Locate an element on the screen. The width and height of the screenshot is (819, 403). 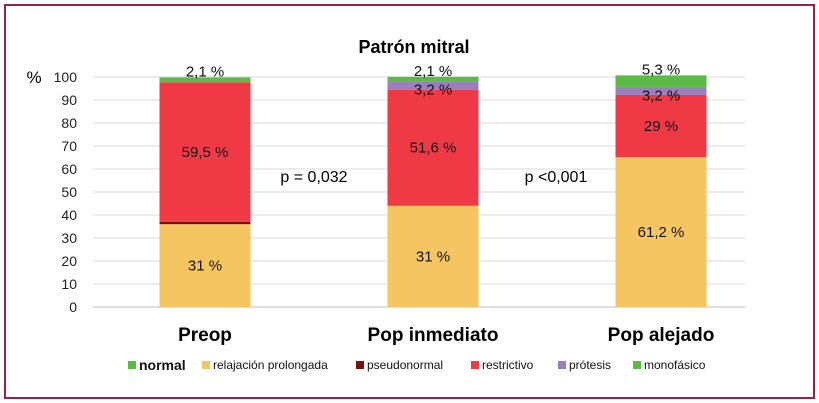
legend-label: restrictivo is located at coordinates (508, 365).